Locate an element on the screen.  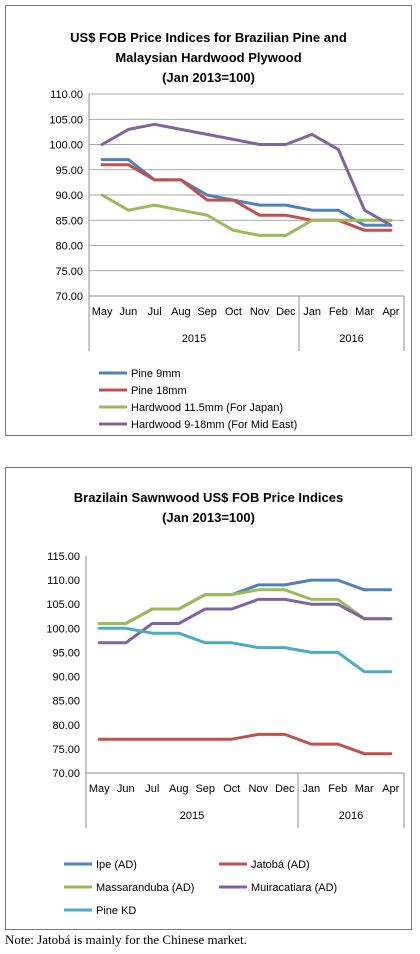
y-tick-label: 115.00 is located at coordinates (63, 557).